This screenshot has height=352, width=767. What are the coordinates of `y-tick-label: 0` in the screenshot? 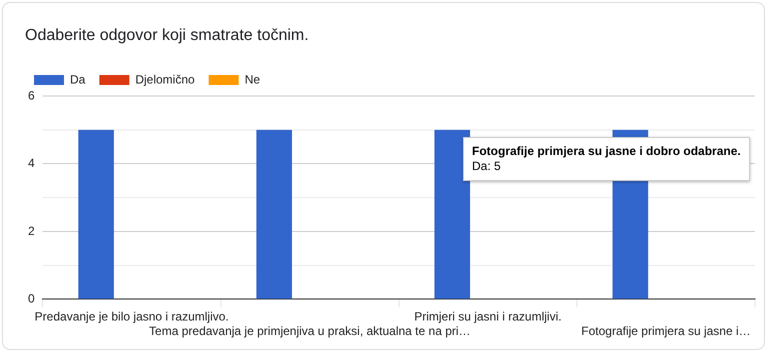 It's located at (31, 299).